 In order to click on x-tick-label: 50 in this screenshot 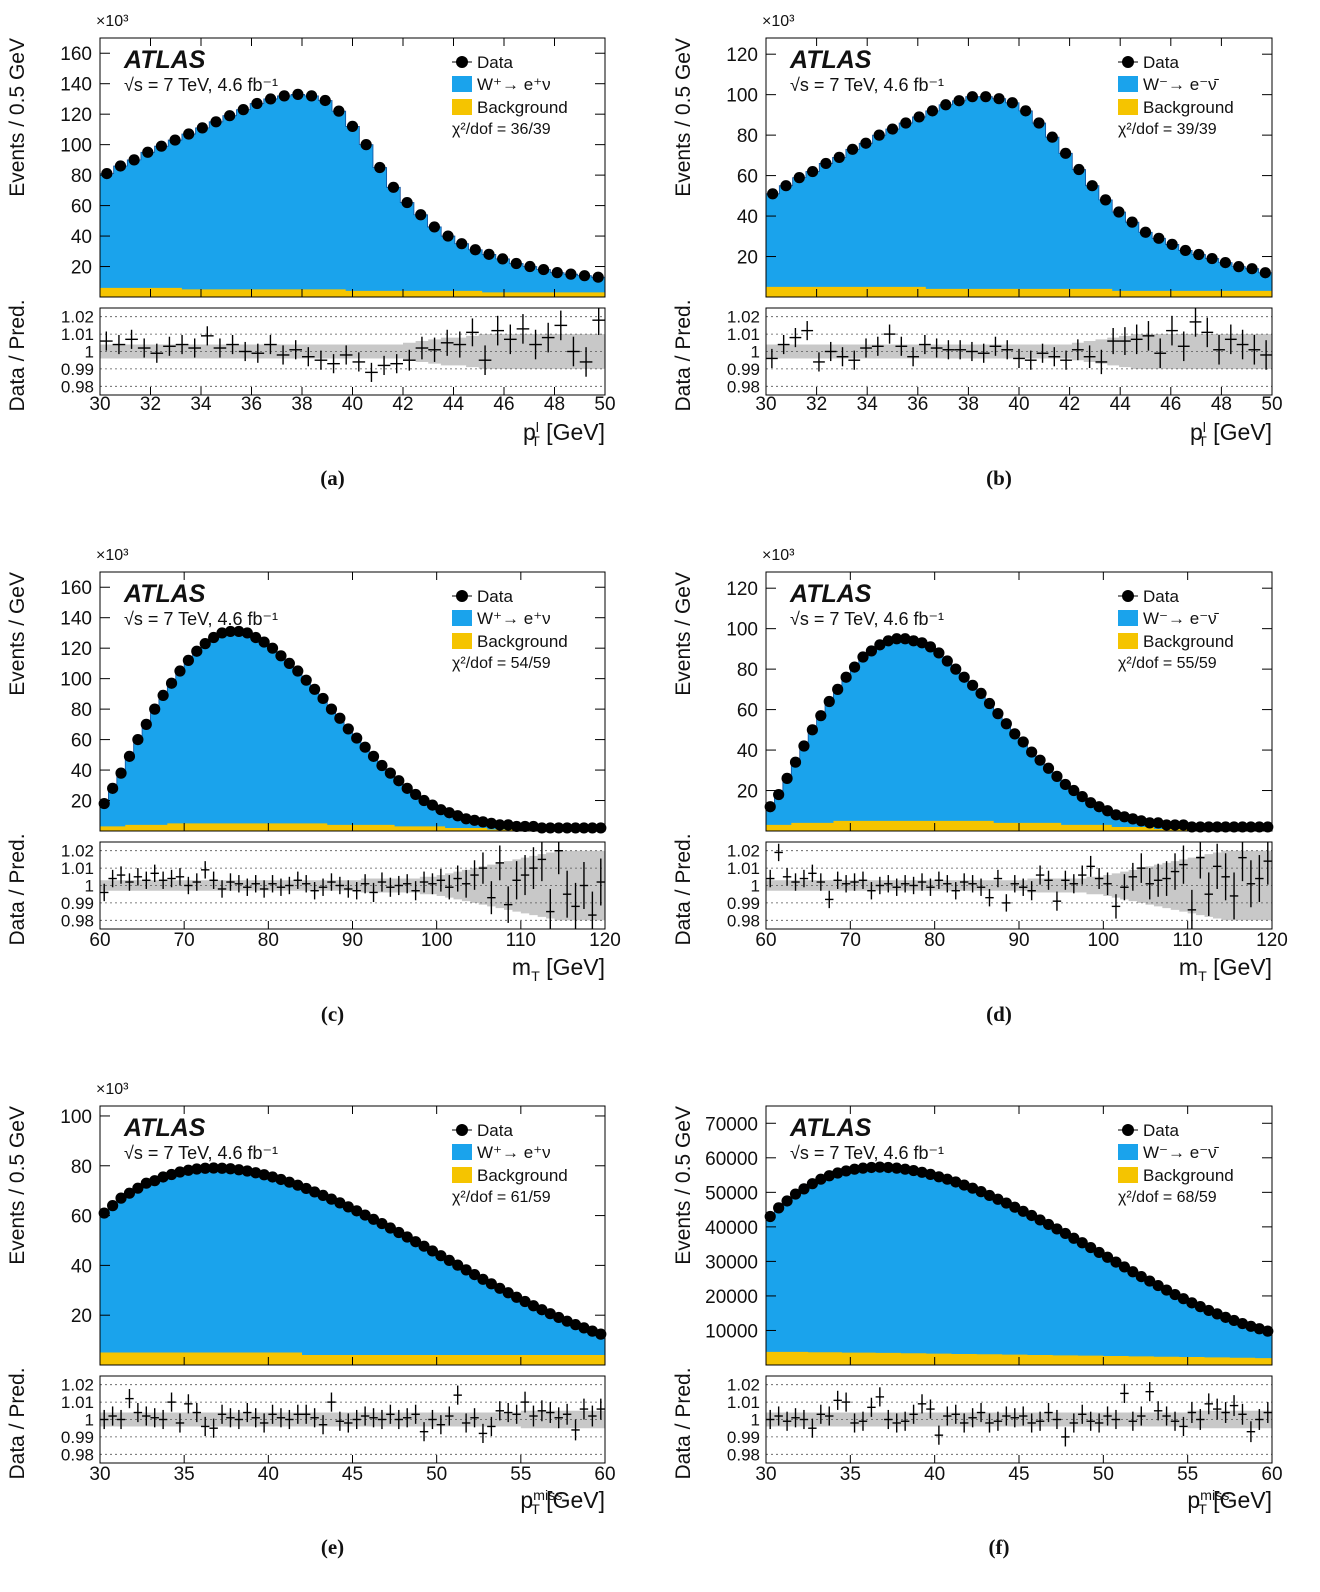, I will do `click(1103, 1474)`.